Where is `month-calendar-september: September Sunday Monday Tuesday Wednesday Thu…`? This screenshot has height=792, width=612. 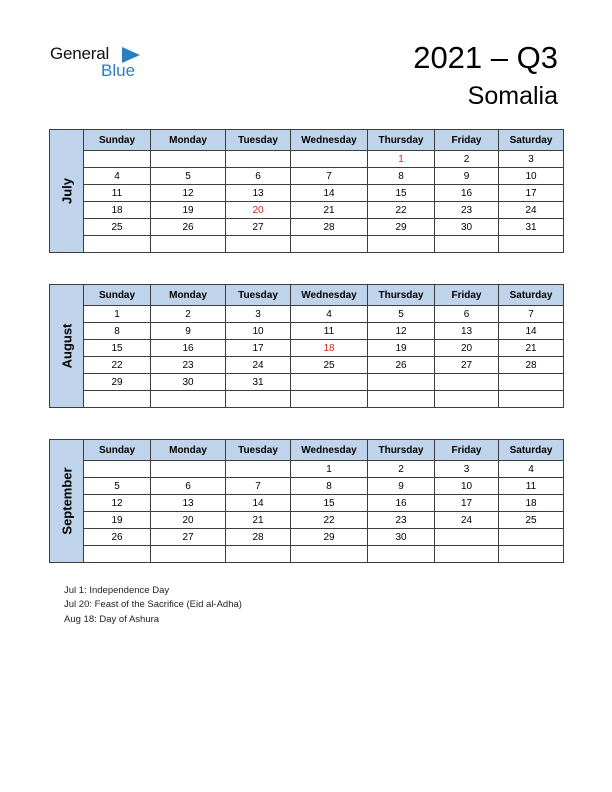
month-calendar-september: September Sunday Monday Tuesday Wednesday Thu… is located at coordinates (306, 501).